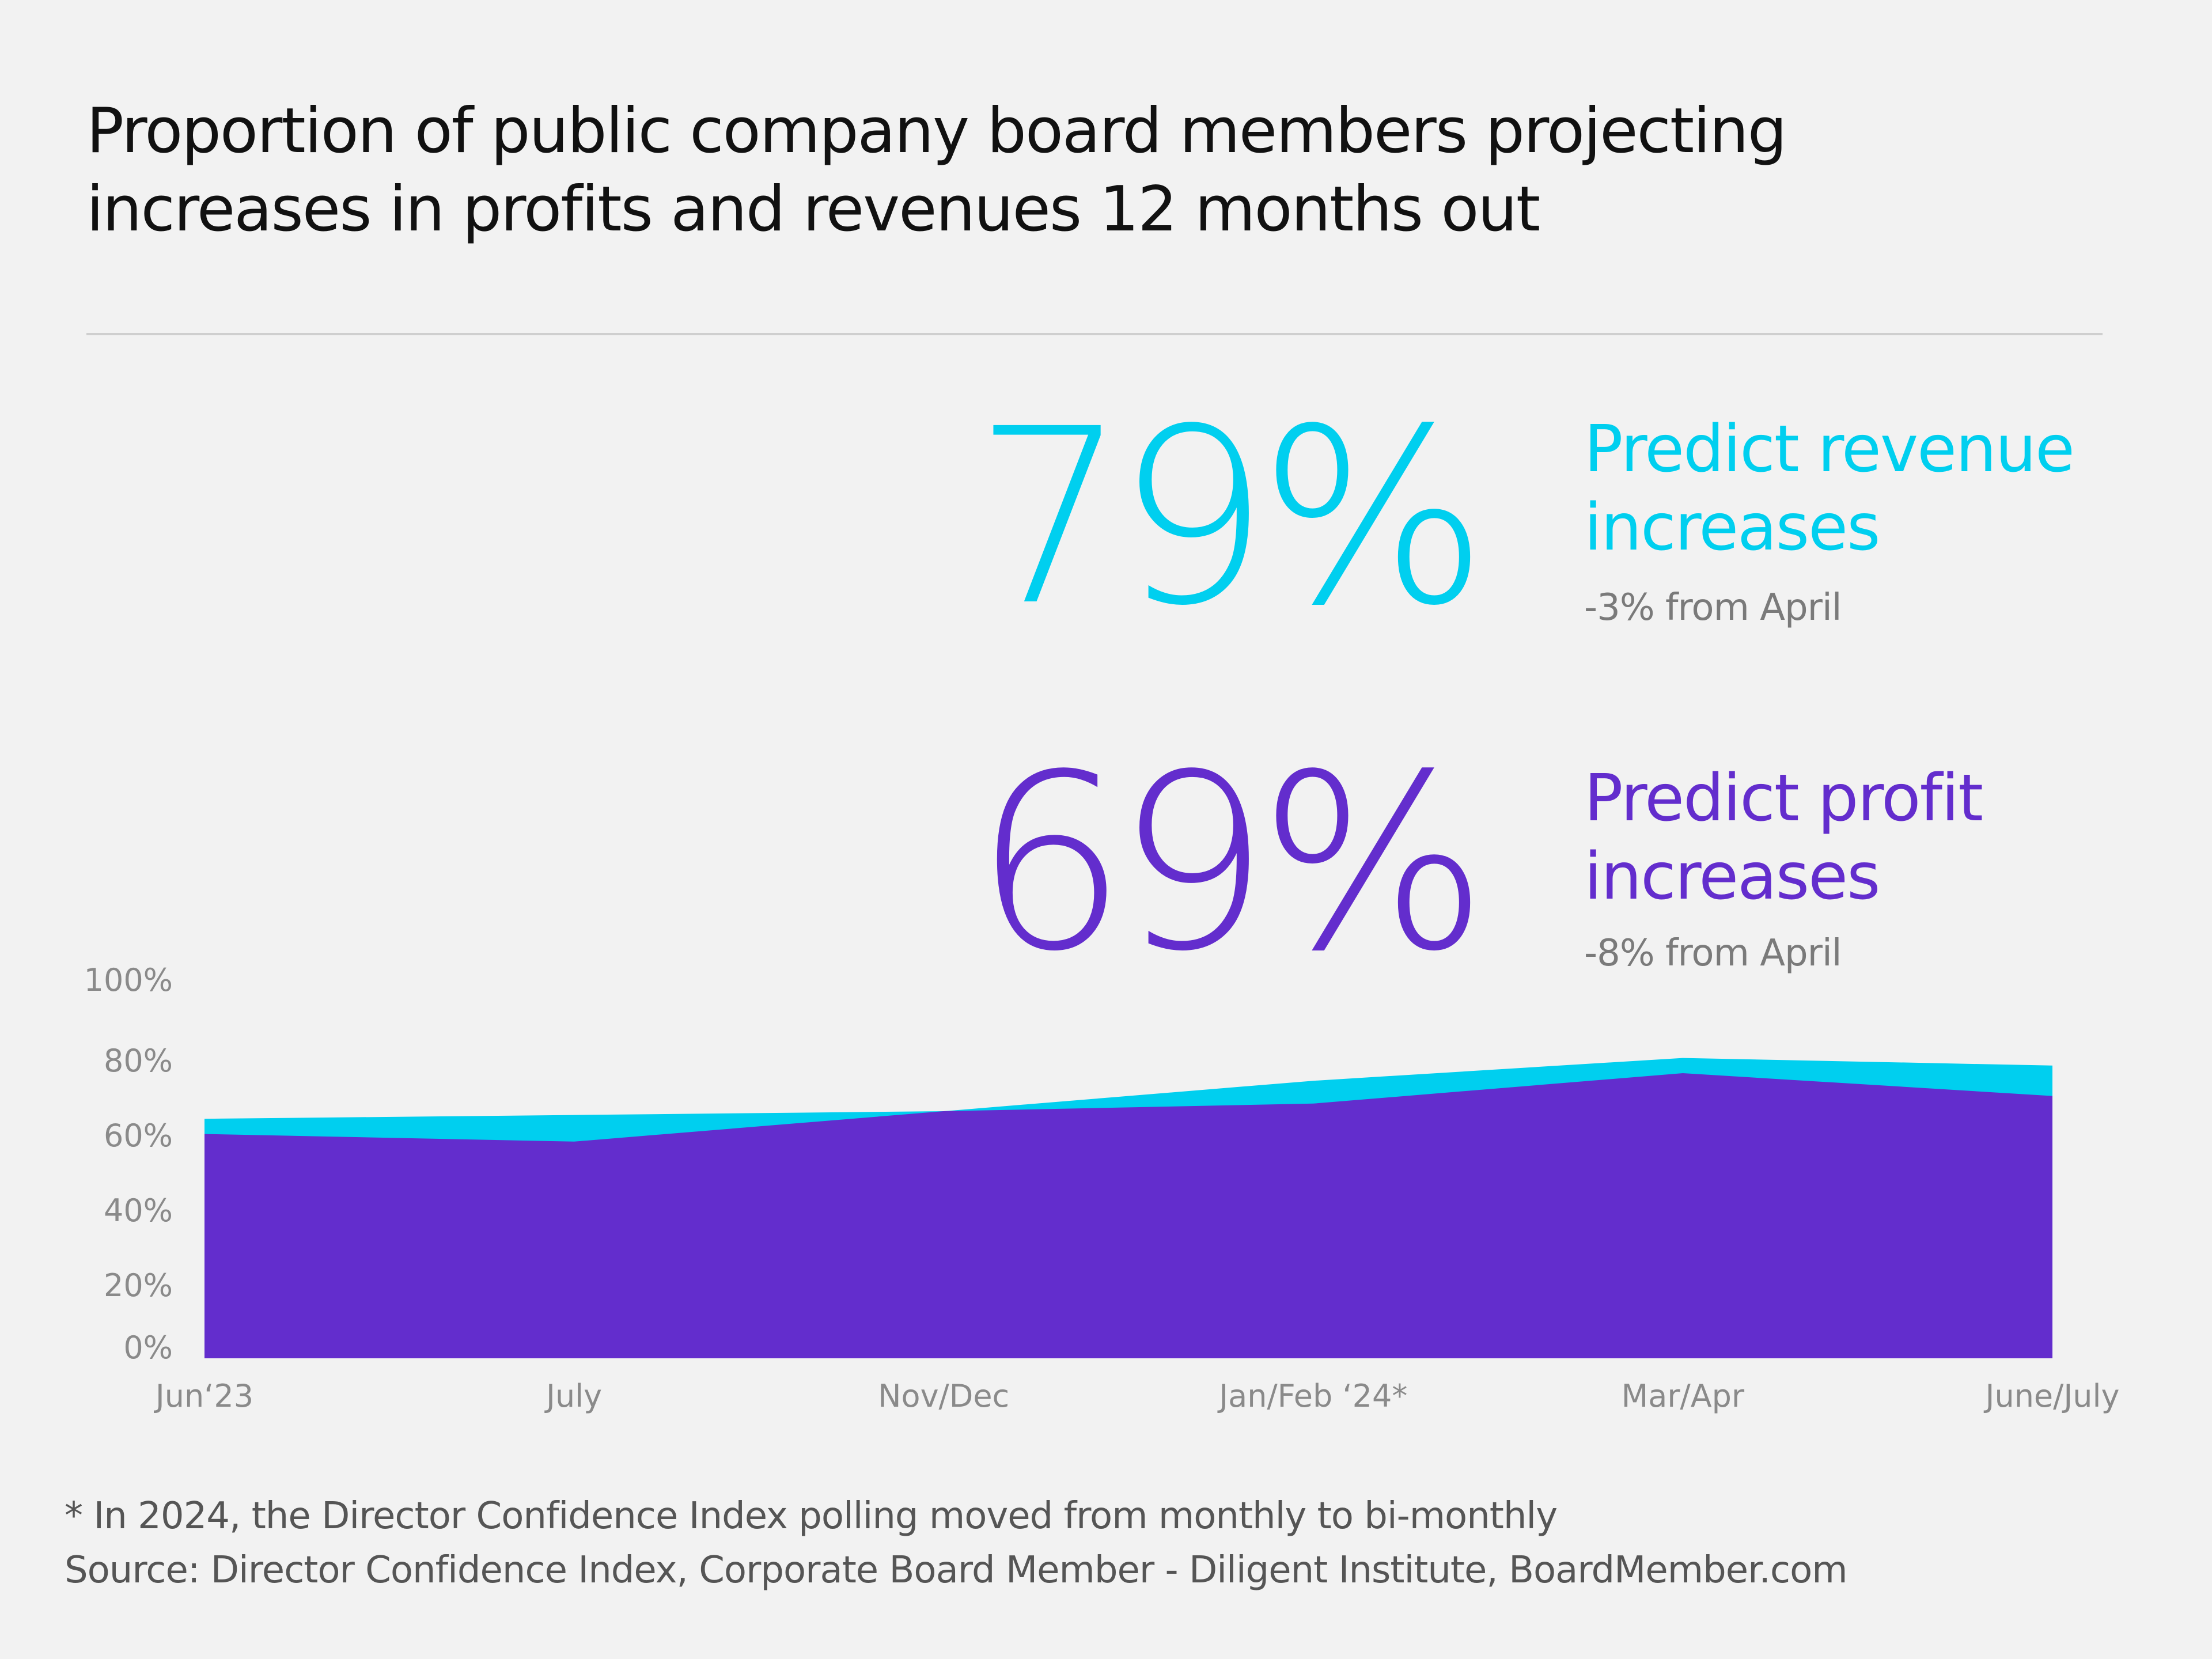  Describe the element at coordinates (138, 1136) in the screenshot. I see `y-tick-label: 60%` at that location.